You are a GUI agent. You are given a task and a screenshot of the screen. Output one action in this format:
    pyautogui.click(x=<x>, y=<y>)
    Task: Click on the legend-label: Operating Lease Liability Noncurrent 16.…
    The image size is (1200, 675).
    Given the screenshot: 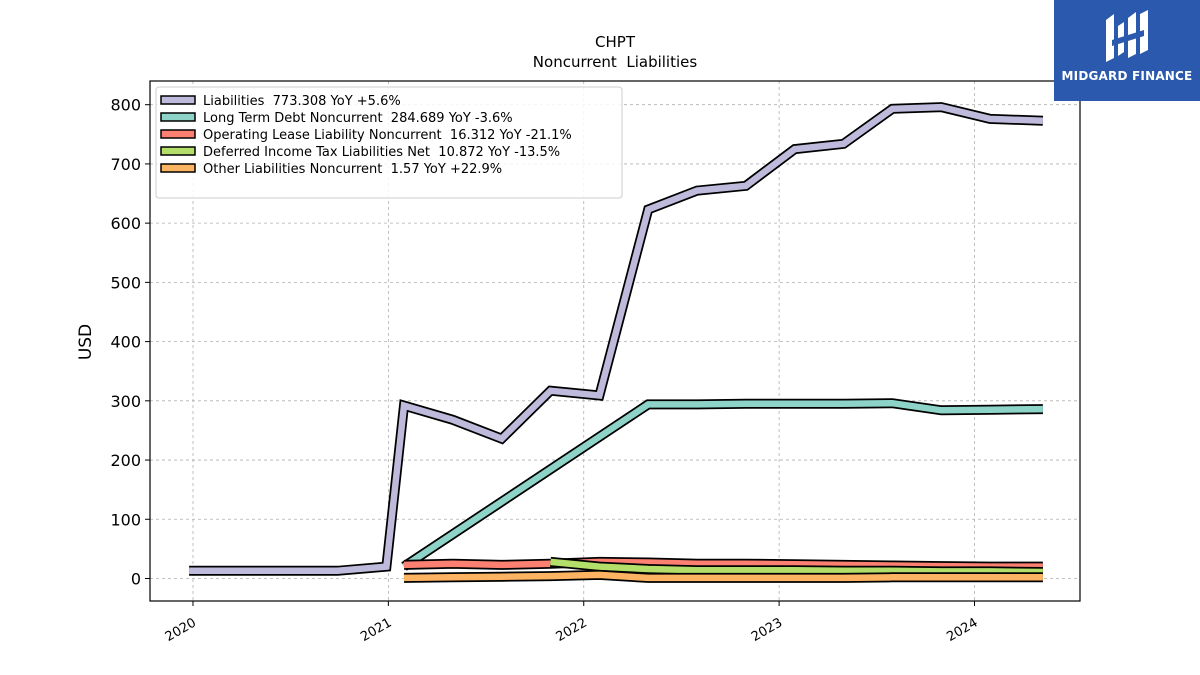 What is the action you would take?
    pyautogui.click(x=387, y=135)
    